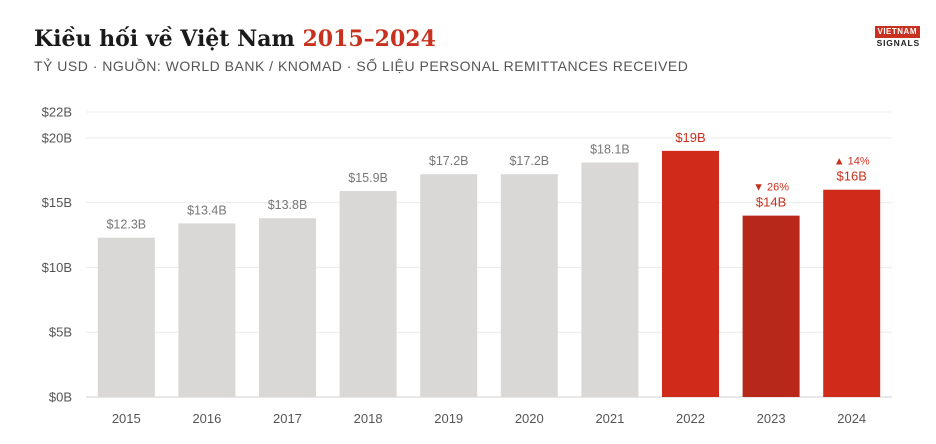  Describe the element at coordinates (369, 39) in the screenshot. I see `chart-title-accent: 2015–2024` at that location.